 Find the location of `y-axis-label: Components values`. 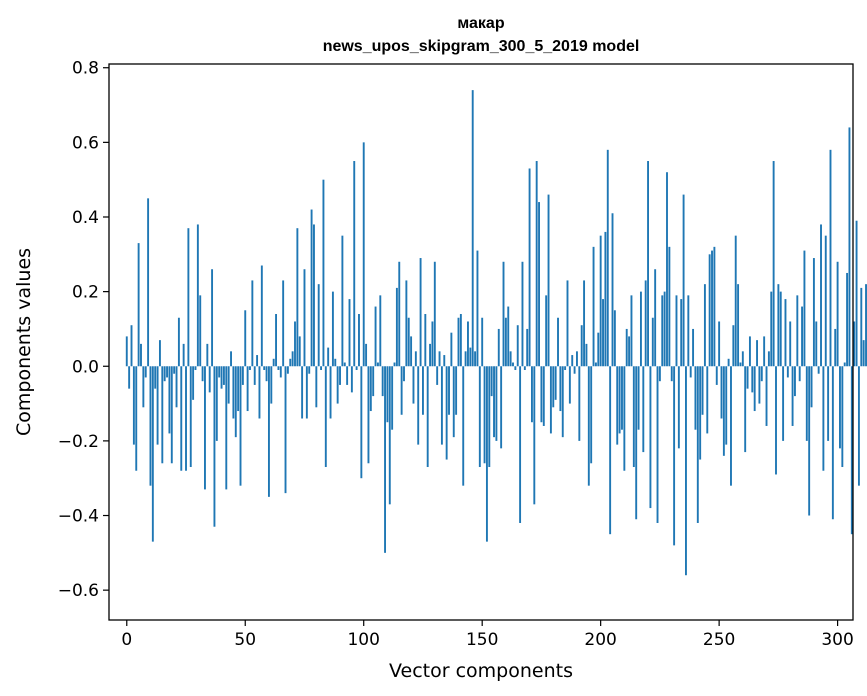

y-axis-label: Components values is located at coordinates (24, 342).